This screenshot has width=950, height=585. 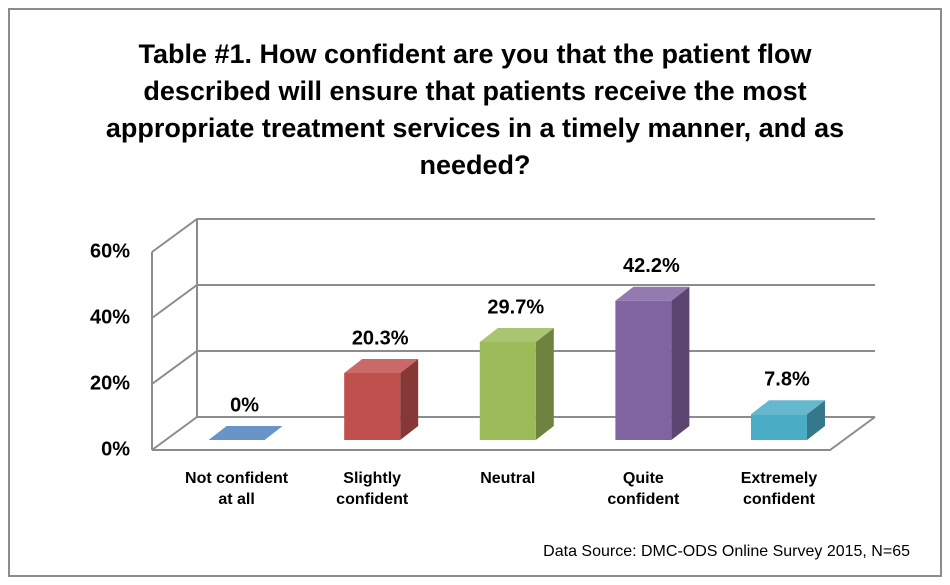 What do you see at coordinates (380, 338) in the screenshot?
I see `value-label: 20.3%` at bounding box center [380, 338].